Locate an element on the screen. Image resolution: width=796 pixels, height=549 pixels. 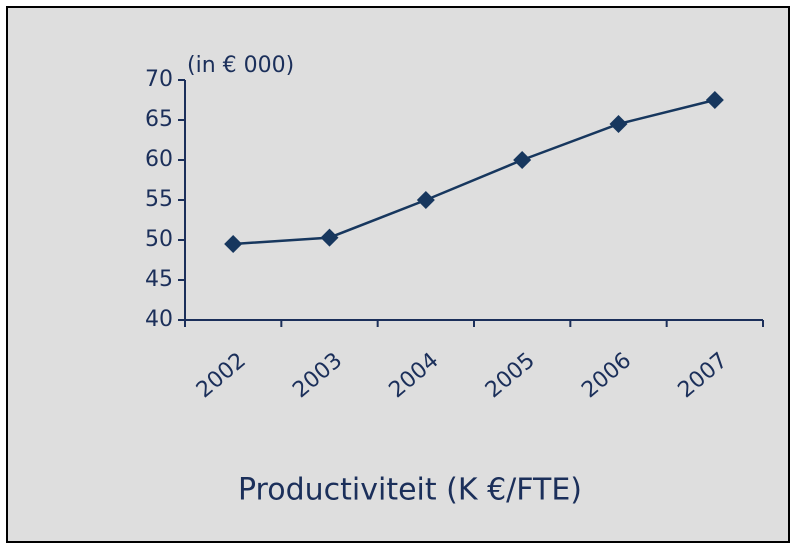
y-tick-label: 60 is located at coordinates (159, 159).